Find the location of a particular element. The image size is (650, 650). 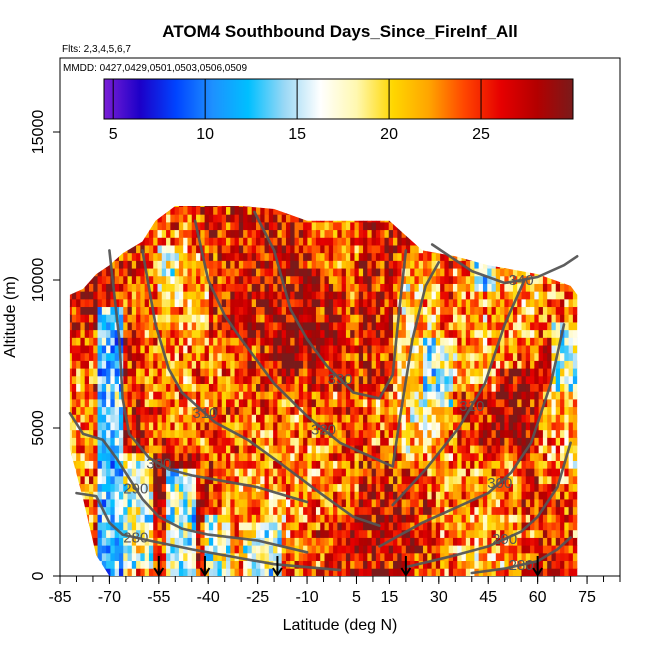

flights-text: Flts: 2,3,4,5,6,7 is located at coordinates (96, 49).